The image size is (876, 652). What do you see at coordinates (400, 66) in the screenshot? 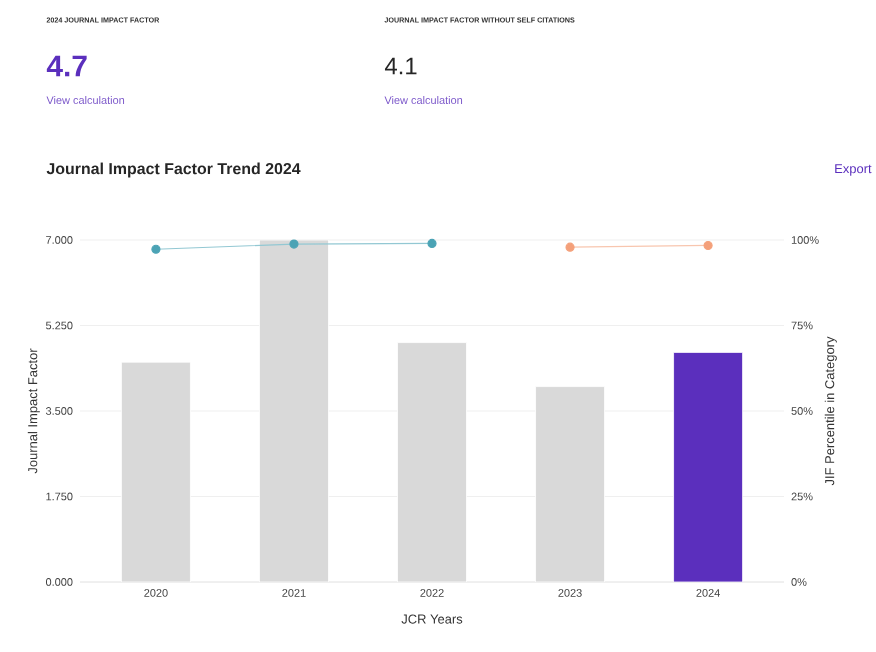
I see `text: 4.1` at bounding box center [400, 66].